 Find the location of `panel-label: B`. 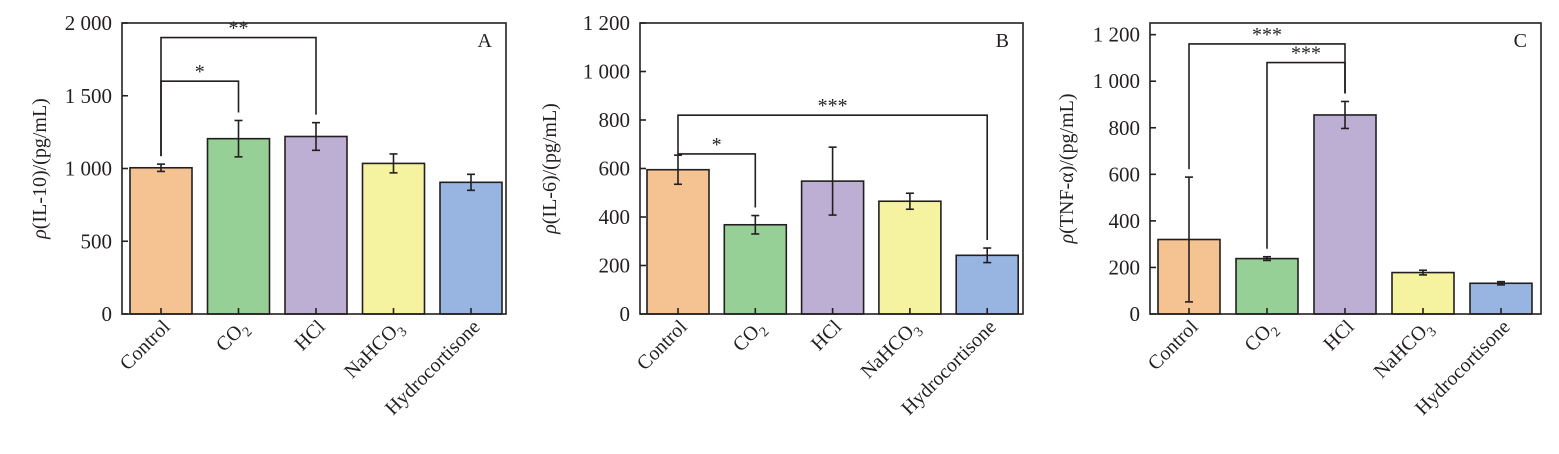

panel-label: B is located at coordinates (1002, 41).